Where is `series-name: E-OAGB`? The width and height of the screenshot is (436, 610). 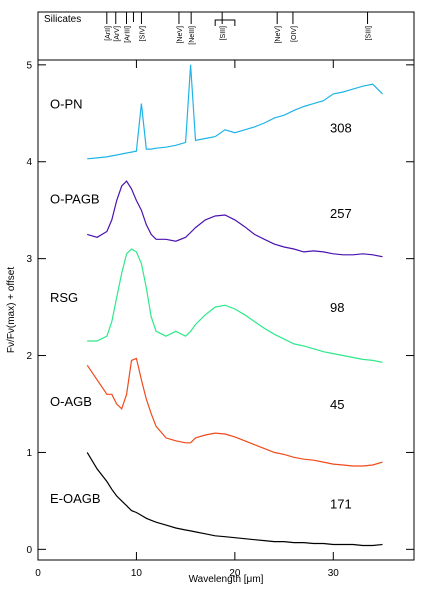 series-name: E-OAGB is located at coordinates (75, 498).